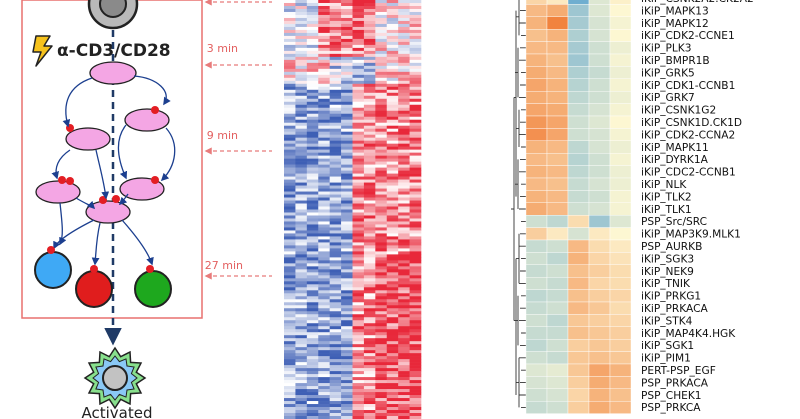 Image resolution: width=800 pixels, height=419 pixels. I want to click on effector-node-blue, so click(53, 270).